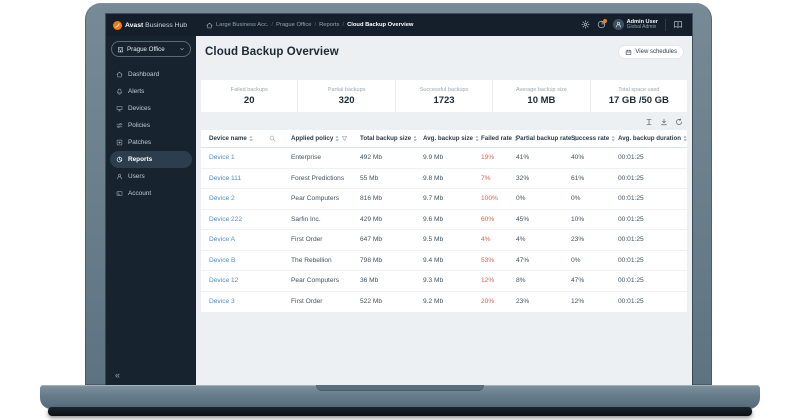  Describe the element at coordinates (541, 100) in the screenshot. I see `stat-value: 10 MB` at that location.